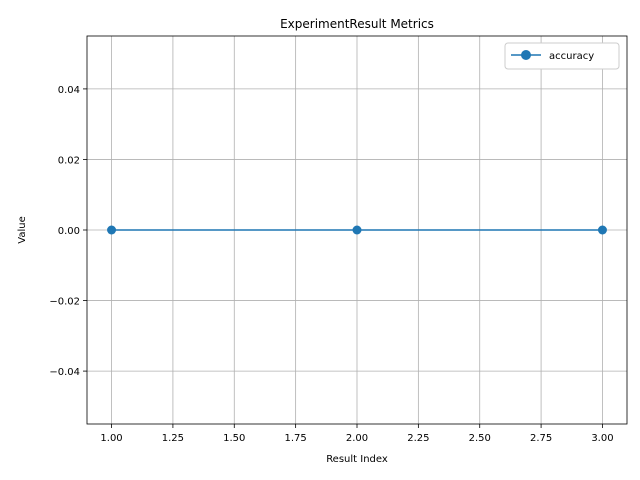  What do you see at coordinates (357, 24) in the screenshot?
I see `chart-title: ExperimentResult Metrics` at bounding box center [357, 24].